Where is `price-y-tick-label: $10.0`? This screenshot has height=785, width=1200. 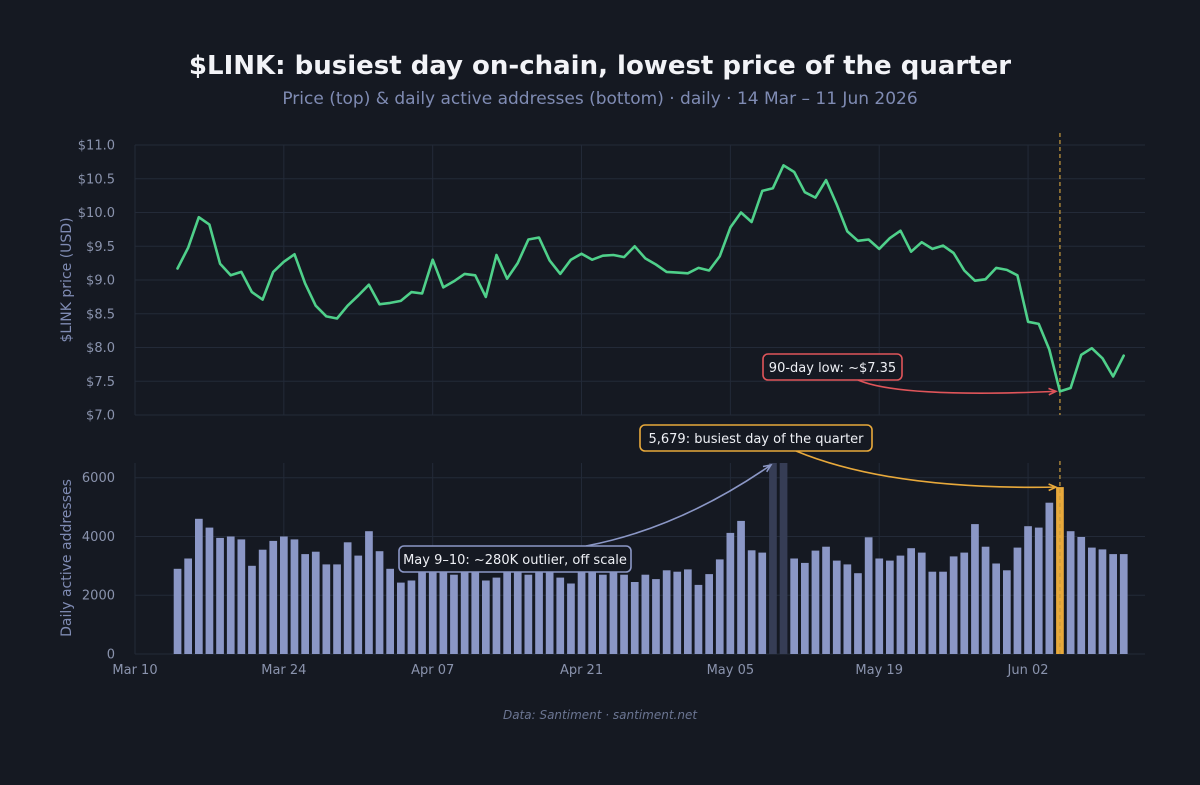
price-y-tick-label: $10.0 is located at coordinates (96, 213).